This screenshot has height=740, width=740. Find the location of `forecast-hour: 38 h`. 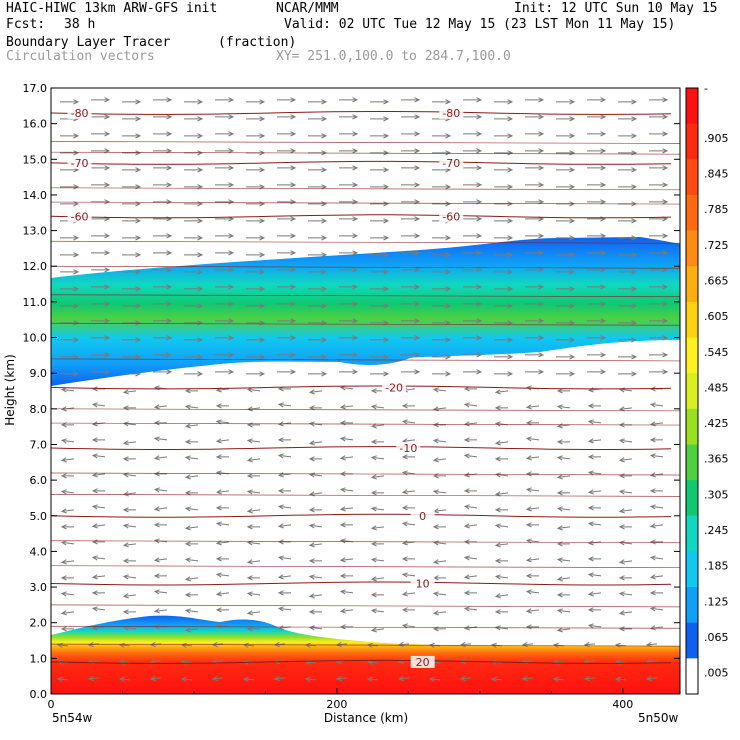

forecast-hour: 38 h is located at coordinates (80, 24).